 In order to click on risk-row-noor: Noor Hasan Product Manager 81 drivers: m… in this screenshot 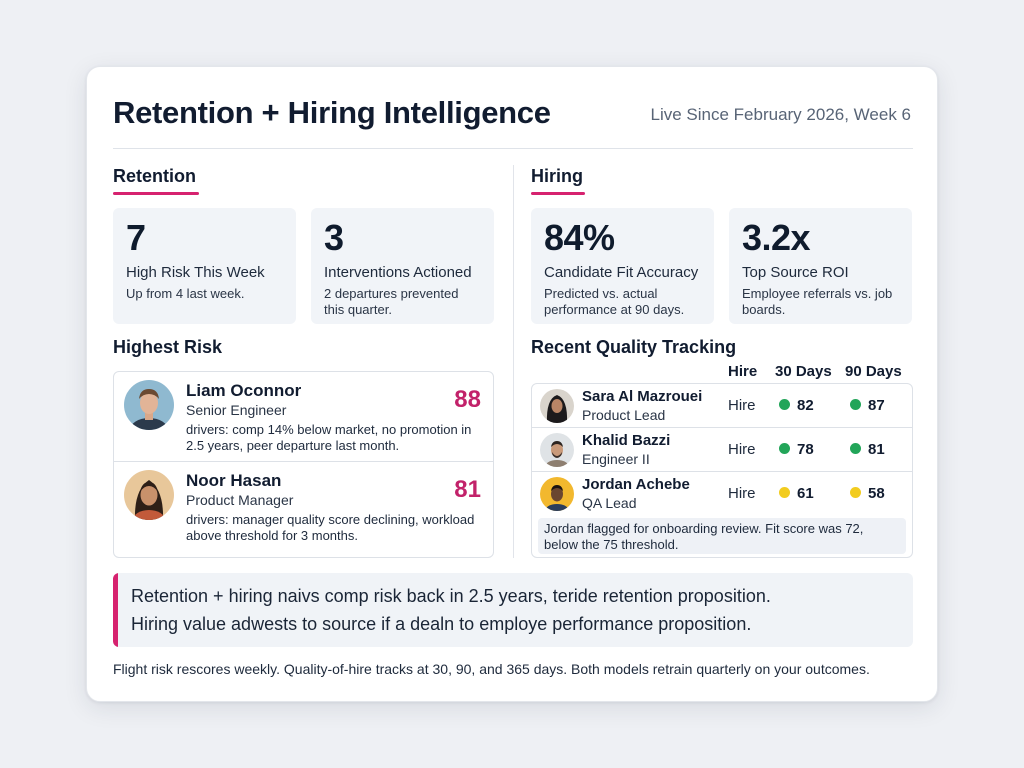, I will do `click(303, 509)`.